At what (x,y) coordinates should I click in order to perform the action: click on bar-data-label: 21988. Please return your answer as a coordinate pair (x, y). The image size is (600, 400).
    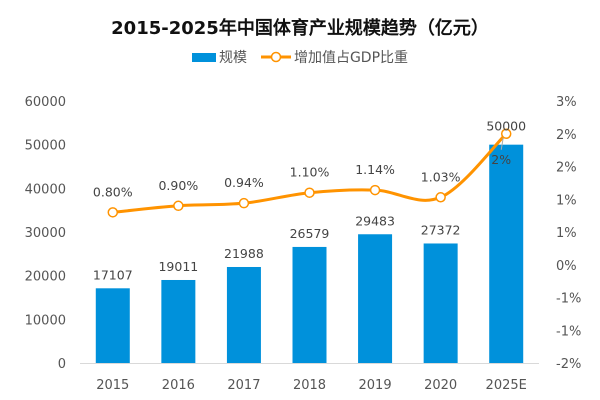
    Looking at the image, I should click on (244, 253).